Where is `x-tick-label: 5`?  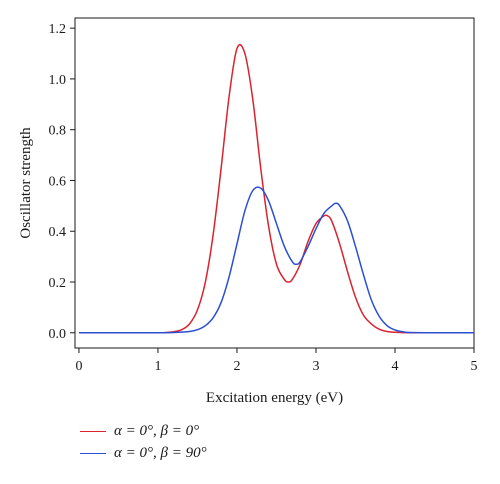 x-tick-label: 5 is located at coordinates (474, 366).